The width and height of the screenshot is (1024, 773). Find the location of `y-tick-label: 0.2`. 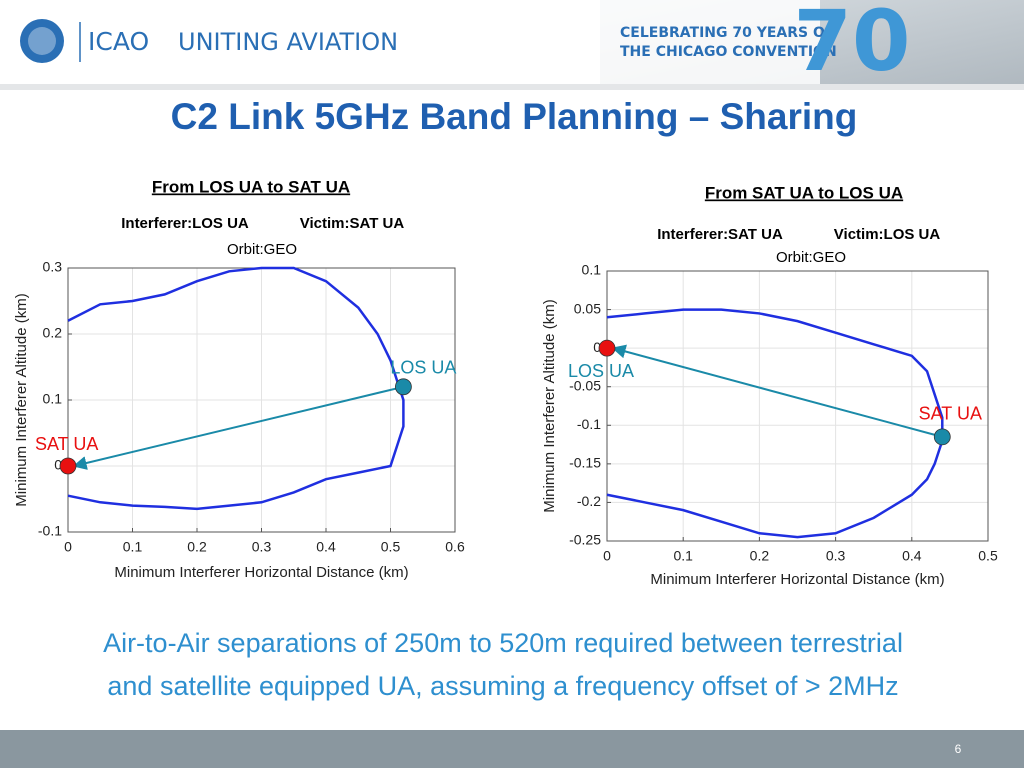

y-tick-label: 0.2 is located at coordinates (53, 333).